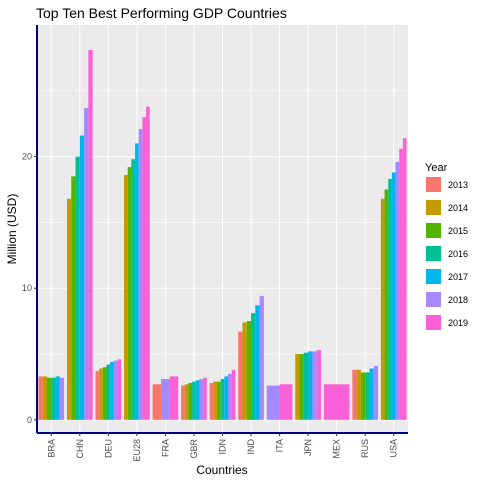 The width and height of the screenshot is (480, 480). Describe the element at coordinates (157, 402) in the screenshot. I see `bar-FRA-2013` at that location.